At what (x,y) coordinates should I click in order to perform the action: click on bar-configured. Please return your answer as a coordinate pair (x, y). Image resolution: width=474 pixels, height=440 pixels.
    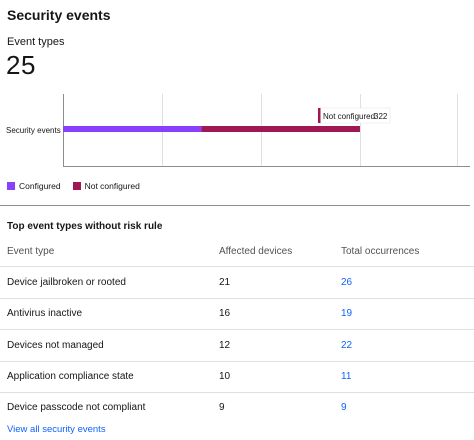
    Looking at the image, I should click on (132, 129).